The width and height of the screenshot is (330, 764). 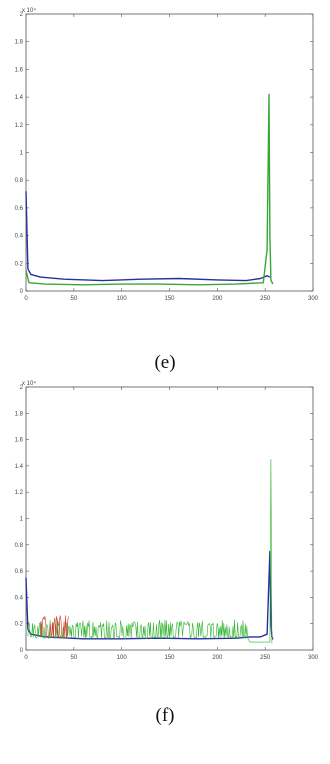 I want to click on panel-label-e: (e), so click(x=165, y=362).